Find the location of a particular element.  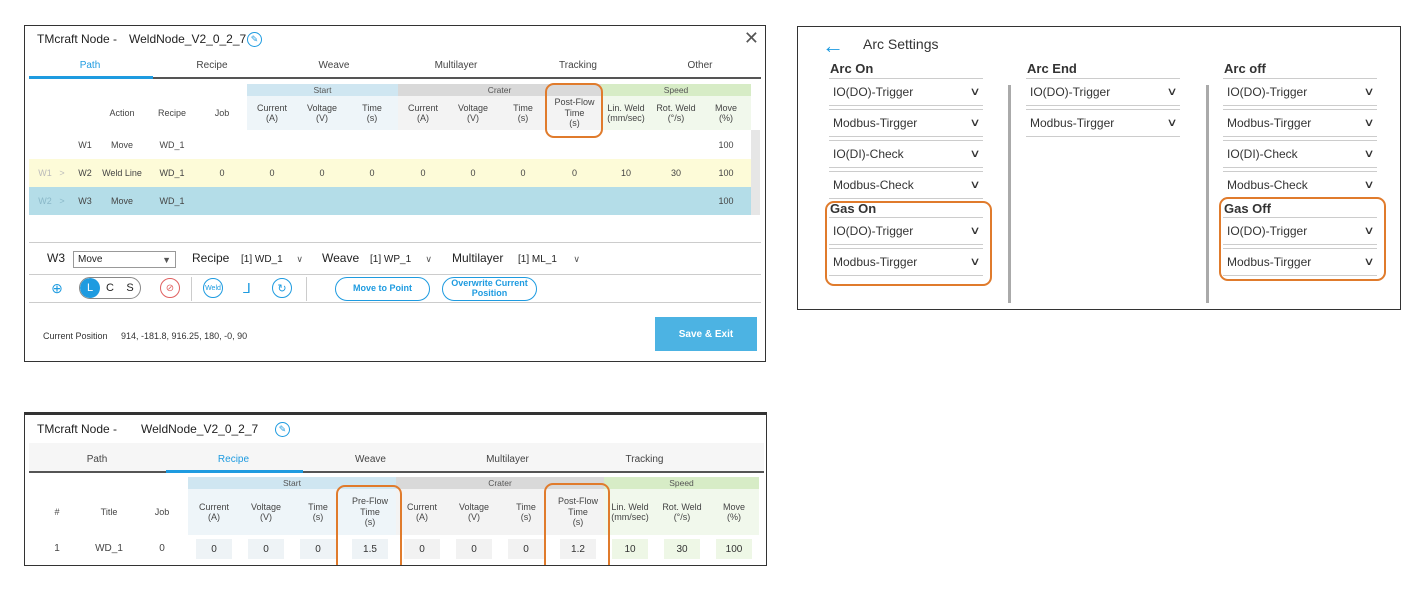

lcs-s: S is located at coordinates (130, 288).